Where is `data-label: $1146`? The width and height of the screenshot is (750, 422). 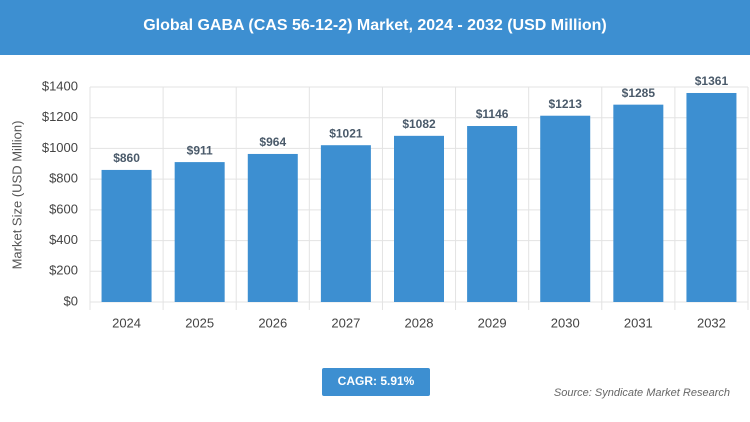 data-label: $1146 is located at coordinates (492, 114).